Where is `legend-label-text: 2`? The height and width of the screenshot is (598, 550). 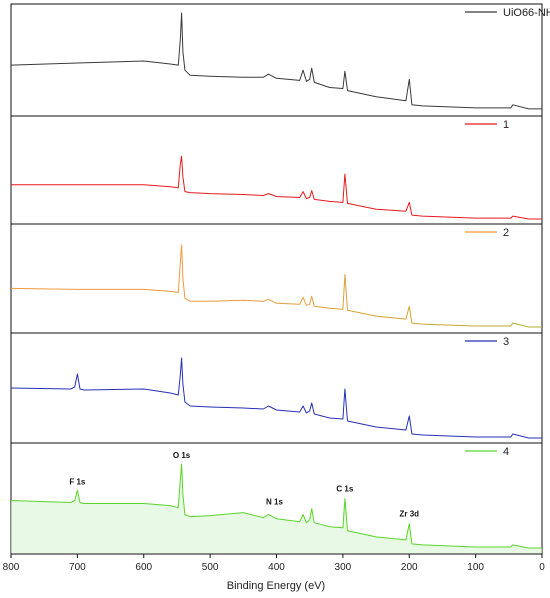
legend-label-text: 2 is located at coordinates (506, 233).